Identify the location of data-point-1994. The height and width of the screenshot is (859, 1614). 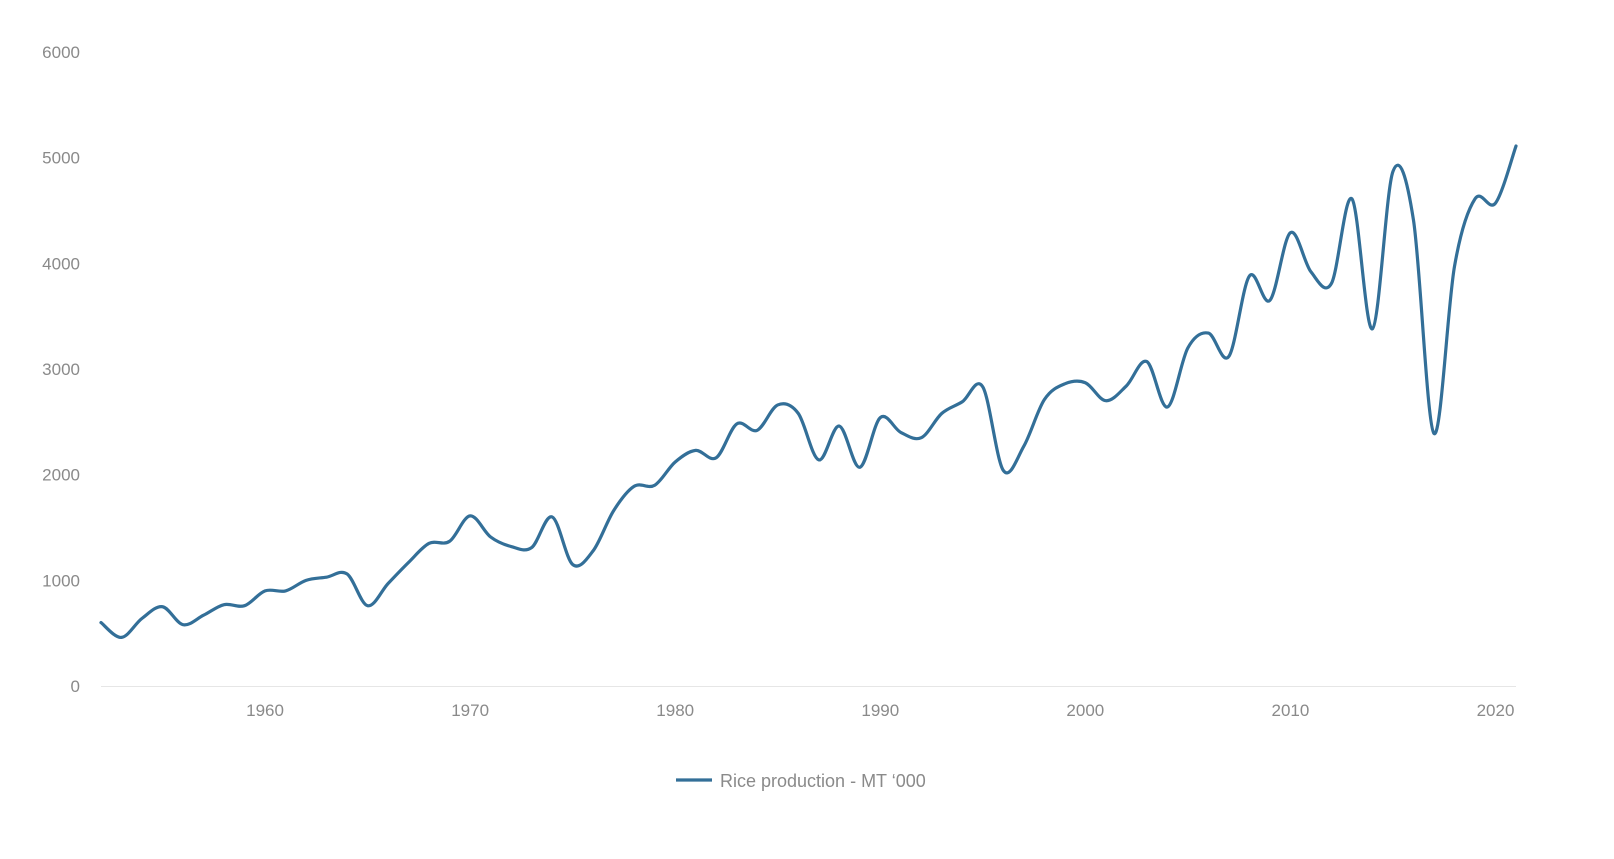
(962, 402).